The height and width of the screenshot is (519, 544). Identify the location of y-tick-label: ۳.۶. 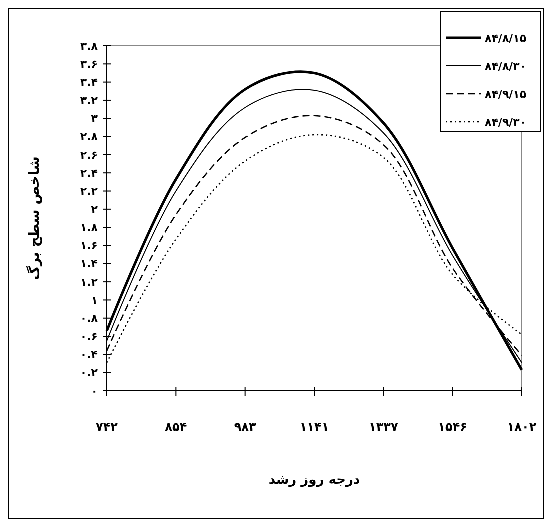
(89, 65).